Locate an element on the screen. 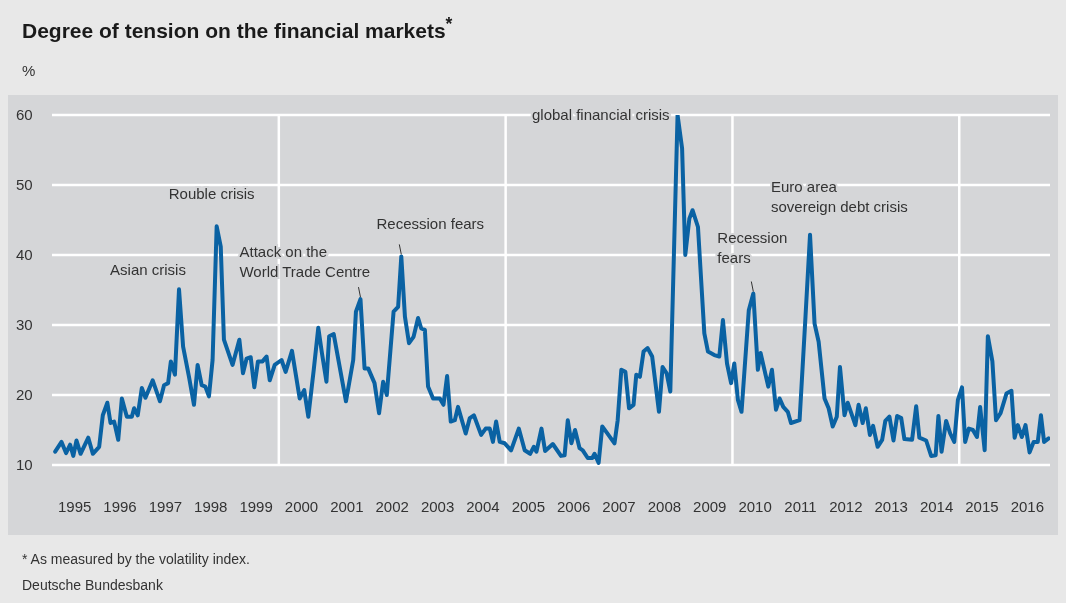 Image resolution: width=1066 pixels, height=603 pixels. y-tick-label: 20 is located at coordinates (24, 395).